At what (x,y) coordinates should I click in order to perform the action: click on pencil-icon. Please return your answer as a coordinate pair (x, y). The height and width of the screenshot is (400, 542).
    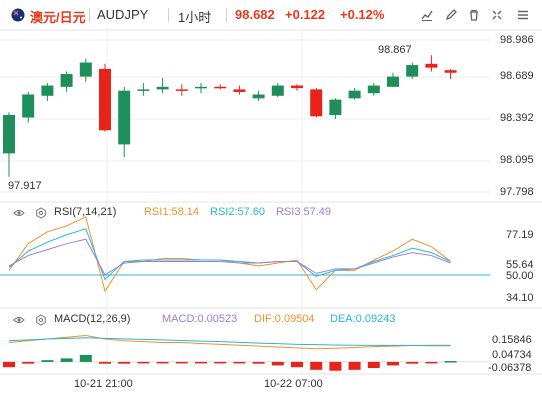
    Looking at the image, I should click on (451, 15).